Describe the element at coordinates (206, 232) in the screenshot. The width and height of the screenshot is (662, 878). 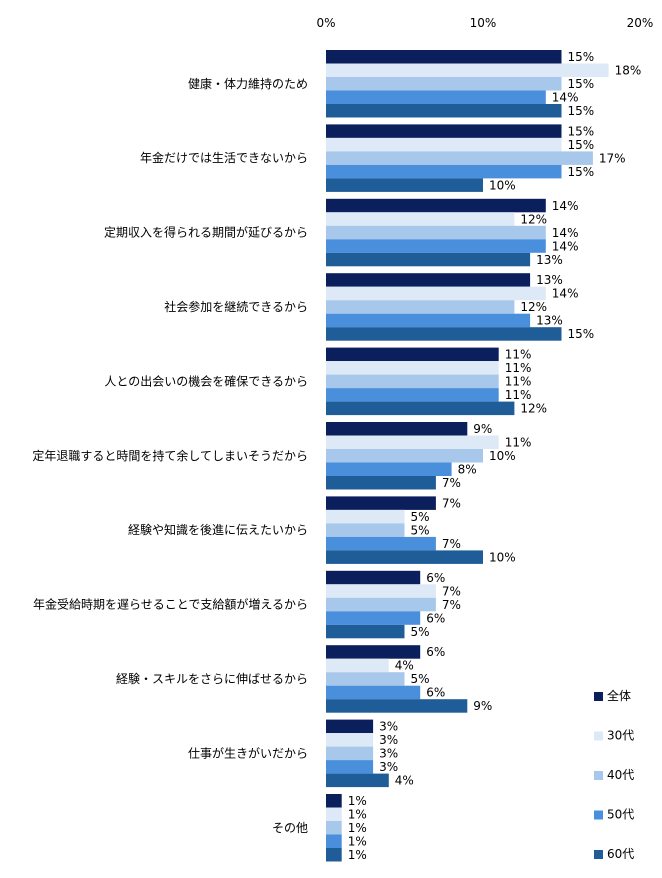
I see `category-label: 定期収入を得られる期間が延びるから` at that location.